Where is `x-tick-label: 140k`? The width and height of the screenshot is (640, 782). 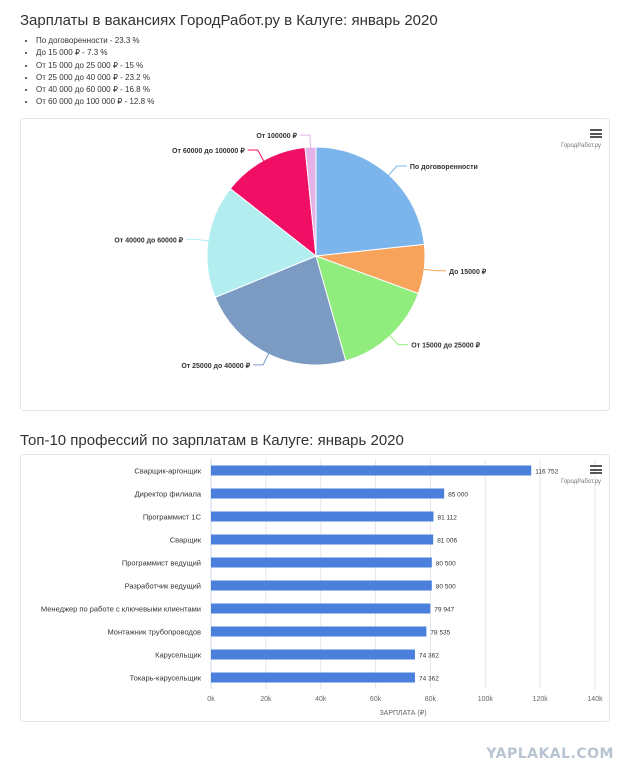
x-tick-label: 140k is located at coordinates (595, 699).